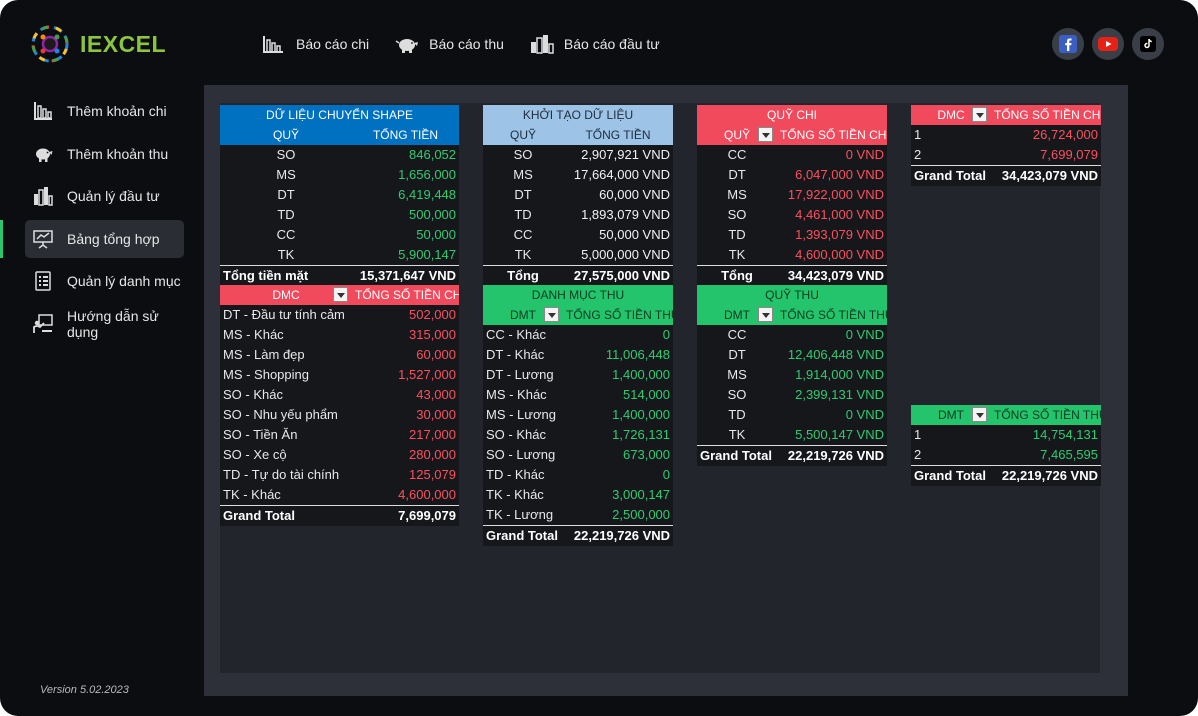 This screenshot has width=1198, height=716. Describe the element at coordinates (618, 235) in the screenshot. I see `cell-amount: 50,000 VND` at that location.